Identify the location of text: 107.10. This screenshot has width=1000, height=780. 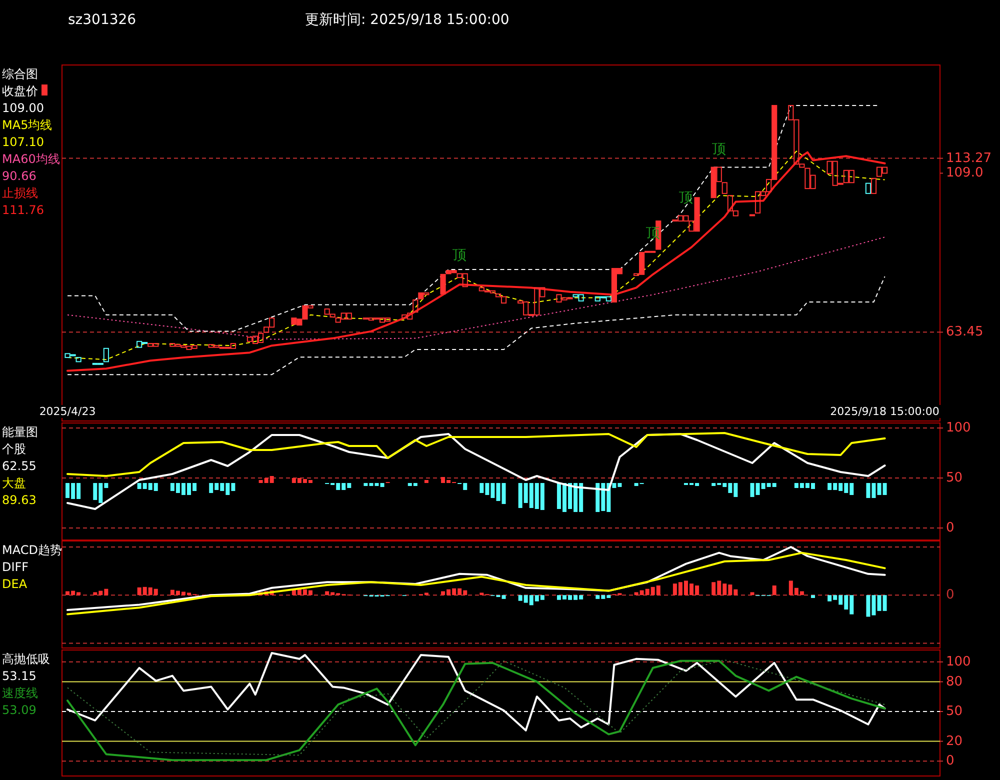
(23, 142).